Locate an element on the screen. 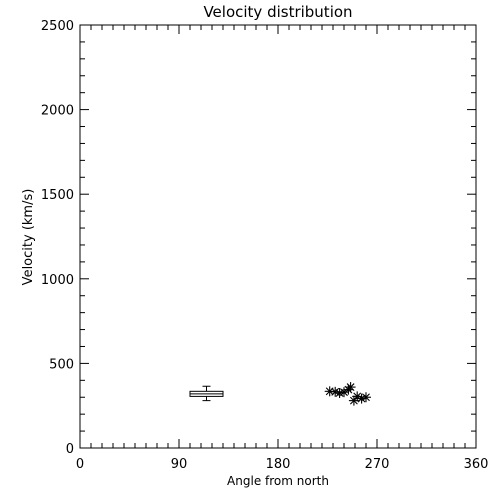  x-axis-label: Angle from north is located at coordinates (278, 481).